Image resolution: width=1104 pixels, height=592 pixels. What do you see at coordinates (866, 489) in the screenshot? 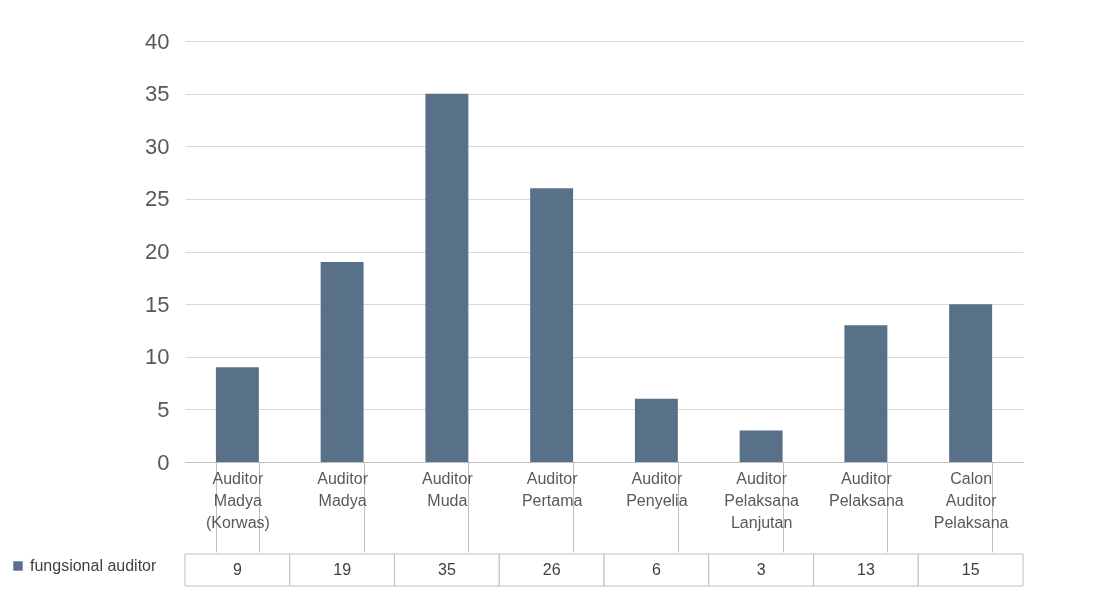
I see `x-tick-label: Auditor Pelaksana` at bounding box center [866, 489].